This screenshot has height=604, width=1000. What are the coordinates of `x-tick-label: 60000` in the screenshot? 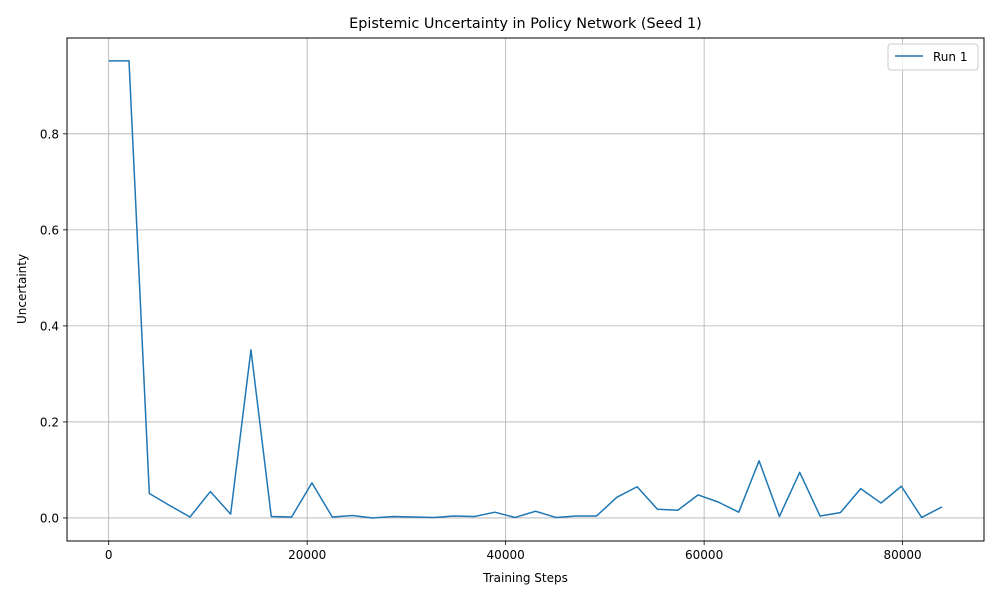 It's located at (704, 555).